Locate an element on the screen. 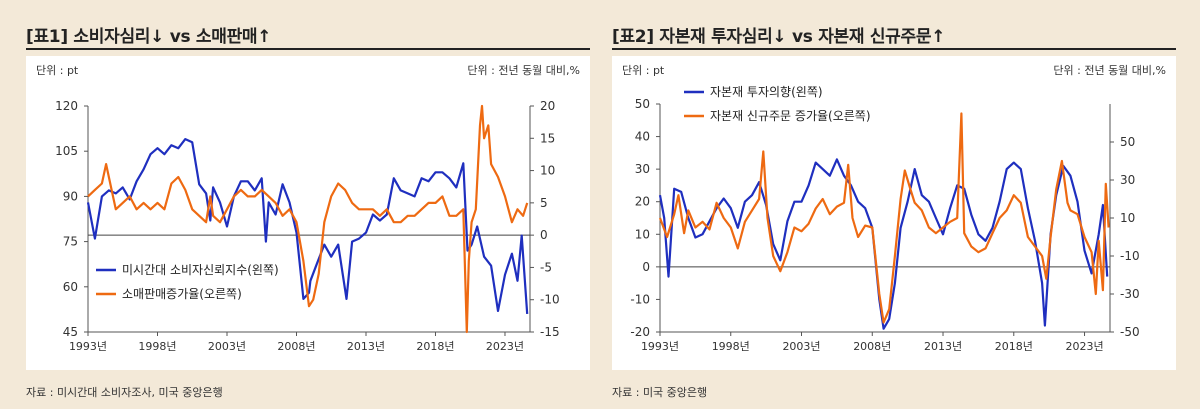 This screenshot has height=409, width=1200. chart1-left-tick-label: 75 is located at coordinates (70, 242).